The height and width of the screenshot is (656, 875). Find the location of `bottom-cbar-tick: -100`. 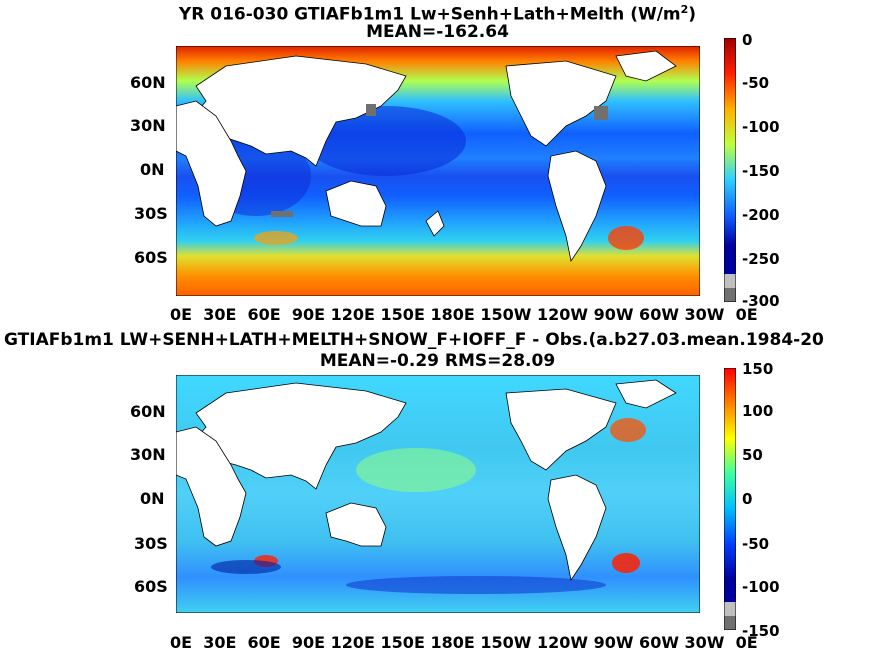

bottom-cbar-tick: -100 is located at coordinates (761, 587).